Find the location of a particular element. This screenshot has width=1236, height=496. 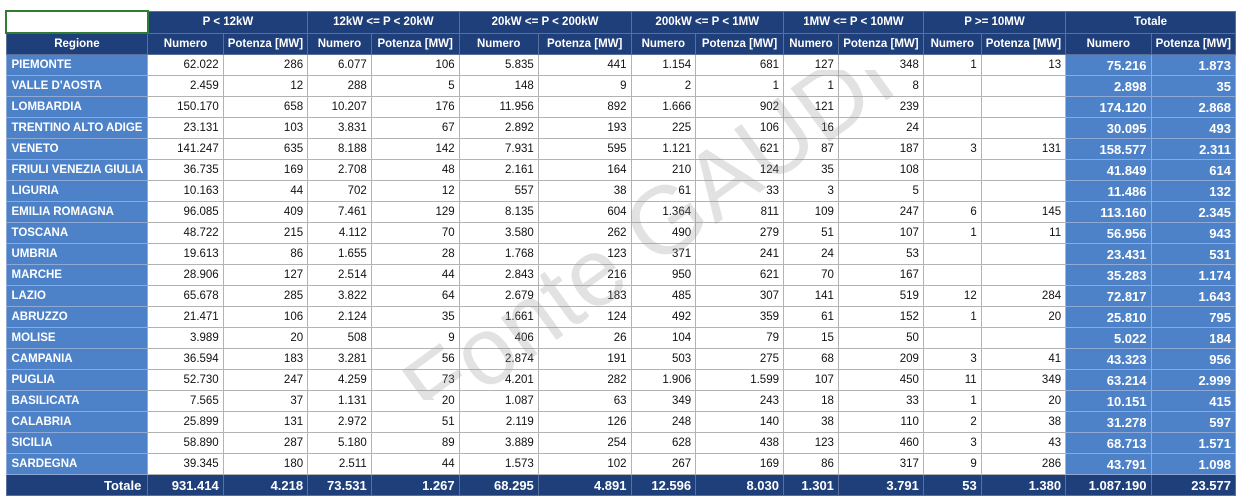

value-cell: 5.835 is located at coordinates (498, 65).